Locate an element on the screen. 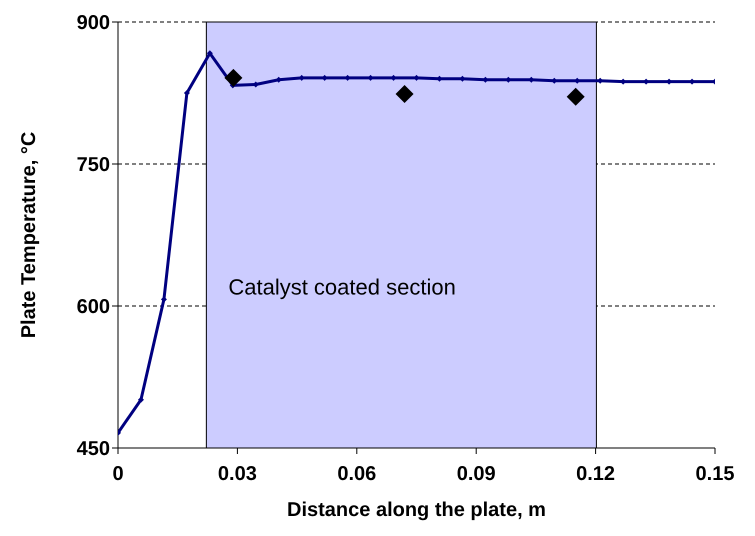 Image resolution: width=755 pixels, height=536 pixels. x-tick-label: 0.03 is located at coordinates (237, 474).